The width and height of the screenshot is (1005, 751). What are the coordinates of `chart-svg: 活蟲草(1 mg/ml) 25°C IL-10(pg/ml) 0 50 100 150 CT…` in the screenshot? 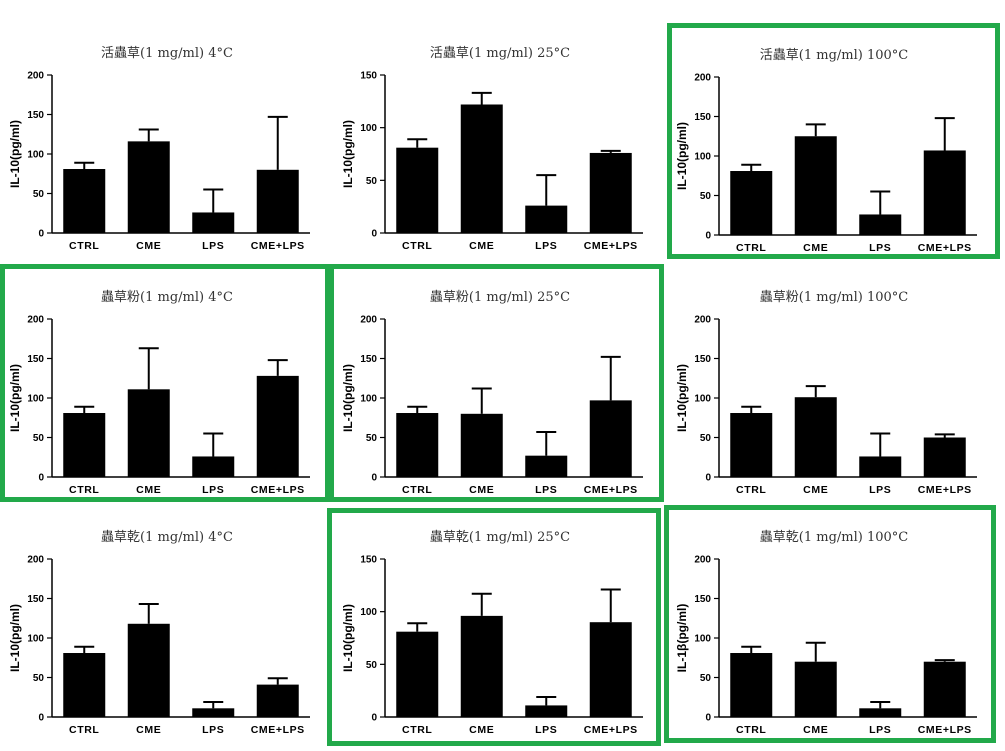 It's located at (492, 149).